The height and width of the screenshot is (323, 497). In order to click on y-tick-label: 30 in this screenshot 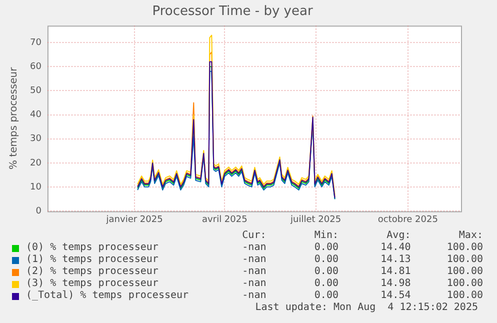, I will do `click(36, 139)`.